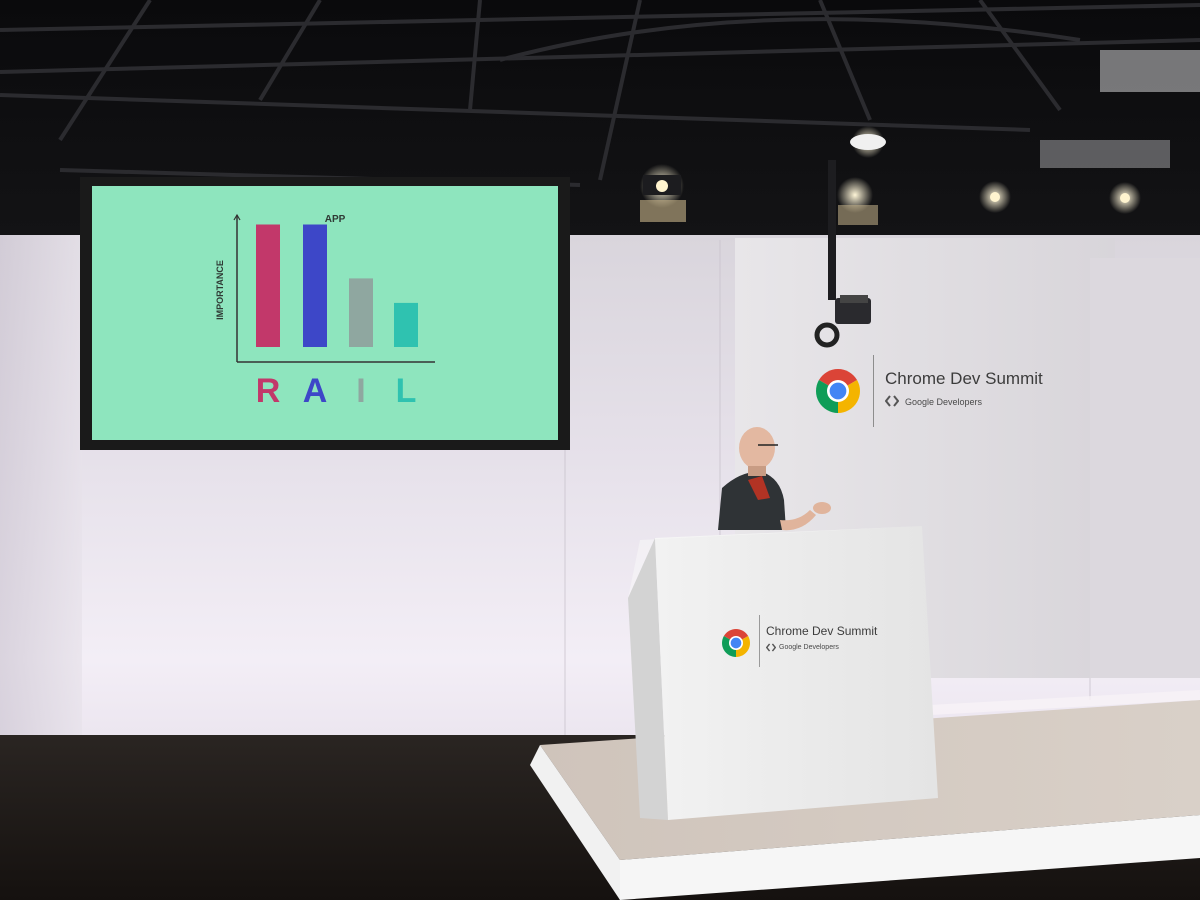  Describe the element at coordinates (406, 324) in the screenshot. I see `bar-l` at that location.